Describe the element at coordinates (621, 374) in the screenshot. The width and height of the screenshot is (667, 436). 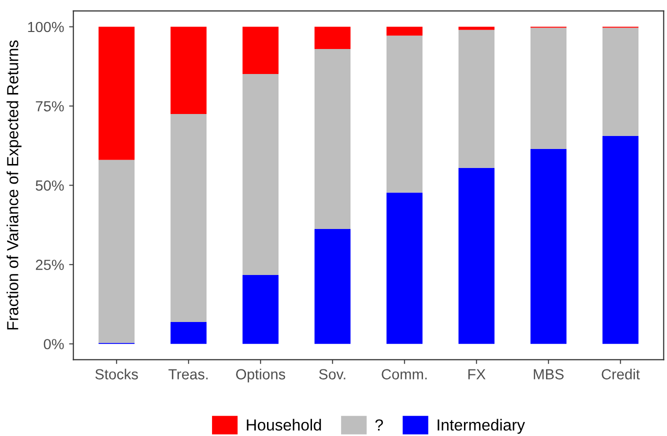
I see `x-tick-label: Credit` at that location.